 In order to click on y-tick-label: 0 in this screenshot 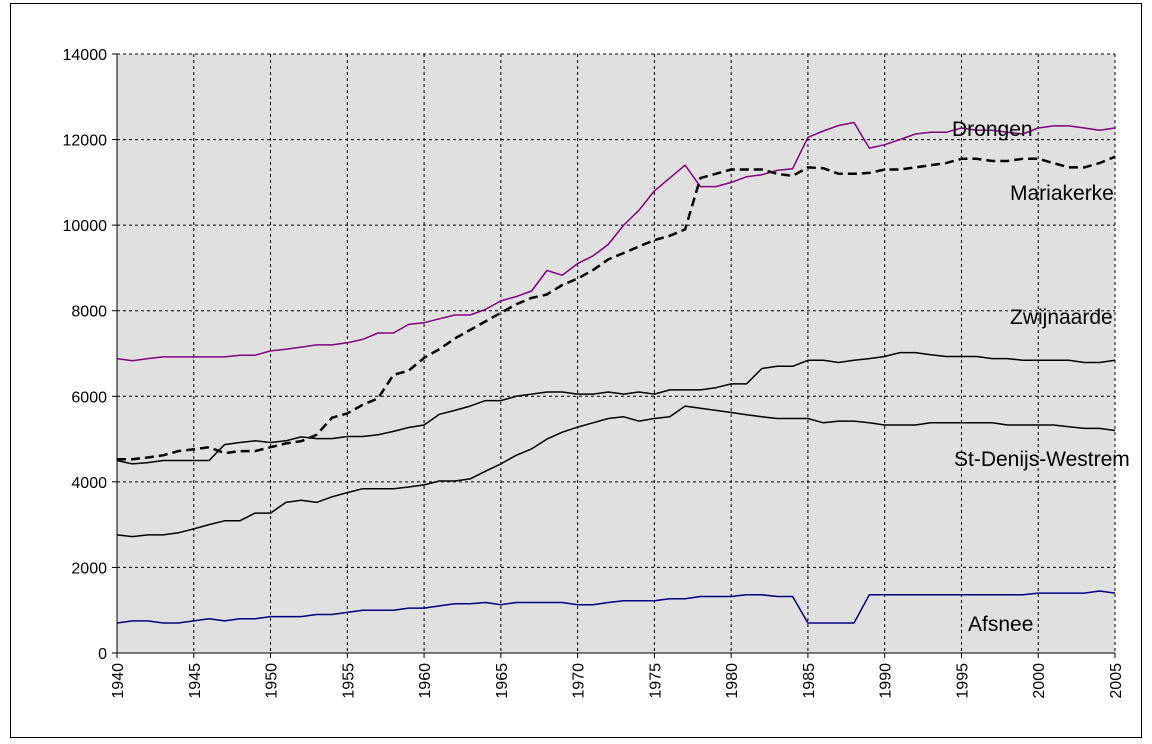, I will do `click(102, 654)`.